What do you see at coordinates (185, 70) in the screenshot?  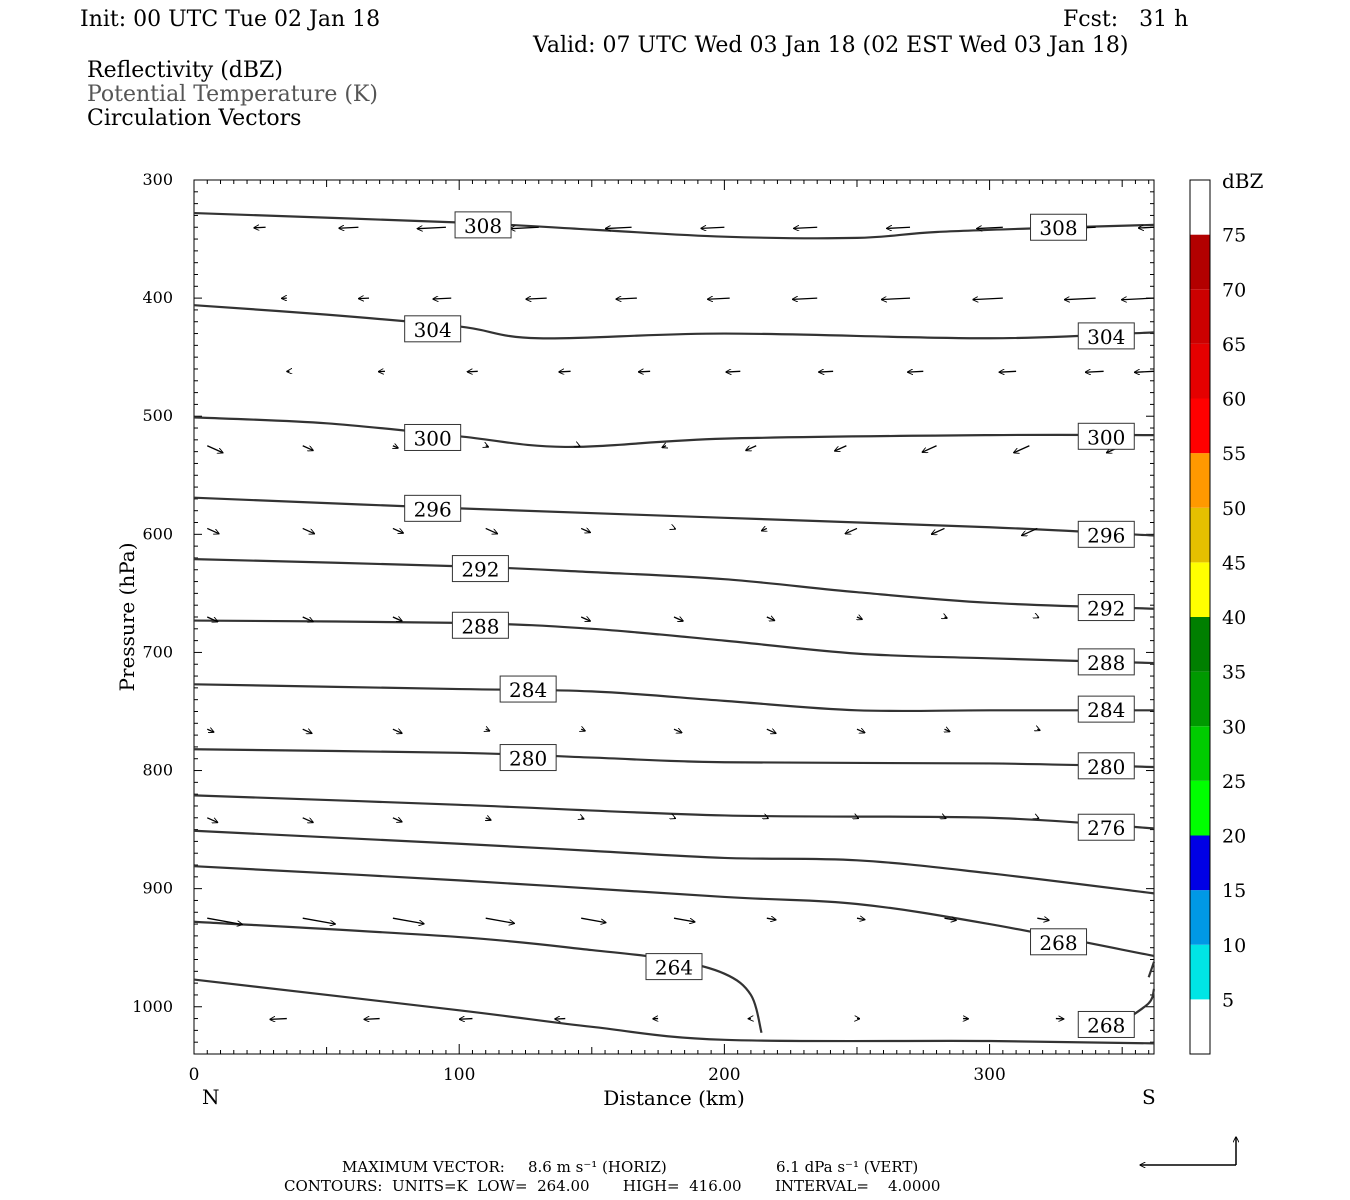 I see `field-reflectivity: Reflectivity (dBZ)` at bounding box center [185, 70].